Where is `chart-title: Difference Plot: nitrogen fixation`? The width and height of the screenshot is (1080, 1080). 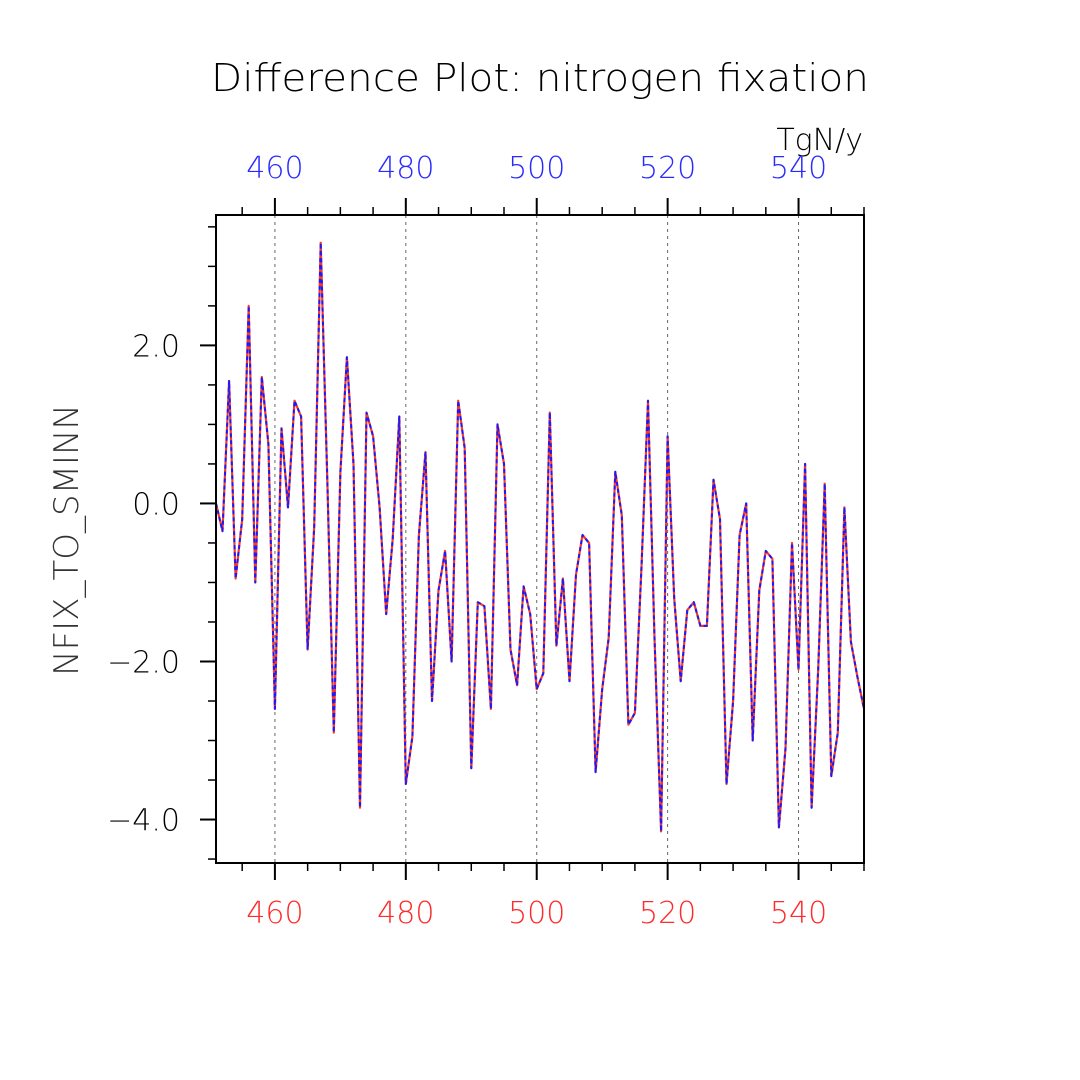 chart-title: Difference Plot: nitrogen fixation is located at coordinates (540, 78).